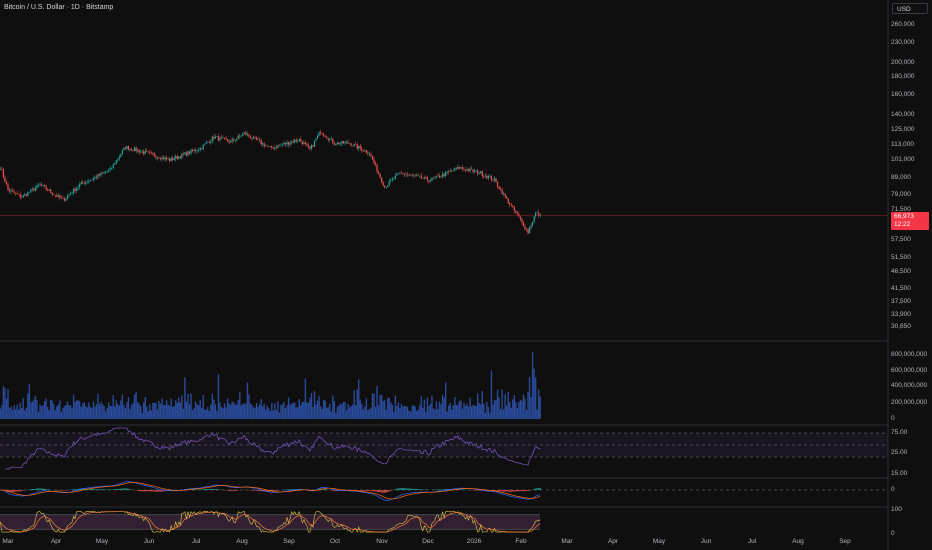 This screenshot has width=932, height=550. Describe the element at coordinates (910, 8) in the screenshot. I see `currency-selector: USD` at that location.